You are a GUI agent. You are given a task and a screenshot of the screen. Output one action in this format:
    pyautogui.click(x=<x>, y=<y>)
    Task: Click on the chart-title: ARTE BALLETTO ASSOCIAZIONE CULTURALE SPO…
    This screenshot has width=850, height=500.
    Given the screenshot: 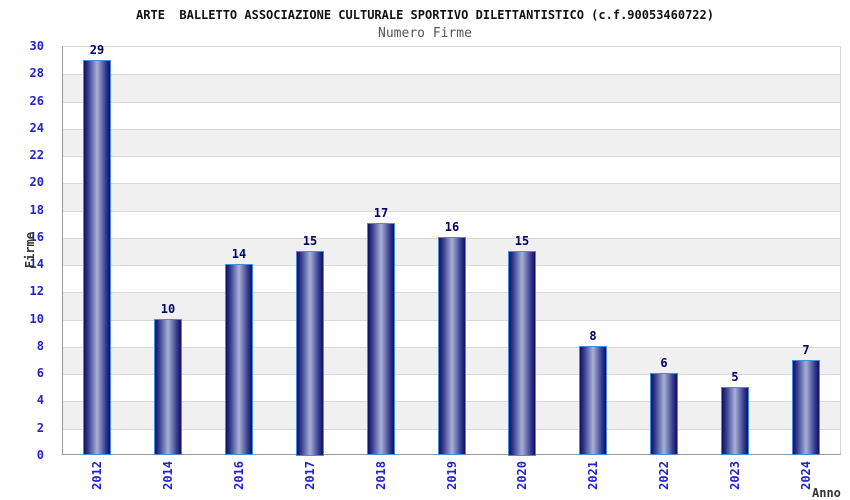 What is the action you would take?
    pyautogui.click(x=425, y=15)
    